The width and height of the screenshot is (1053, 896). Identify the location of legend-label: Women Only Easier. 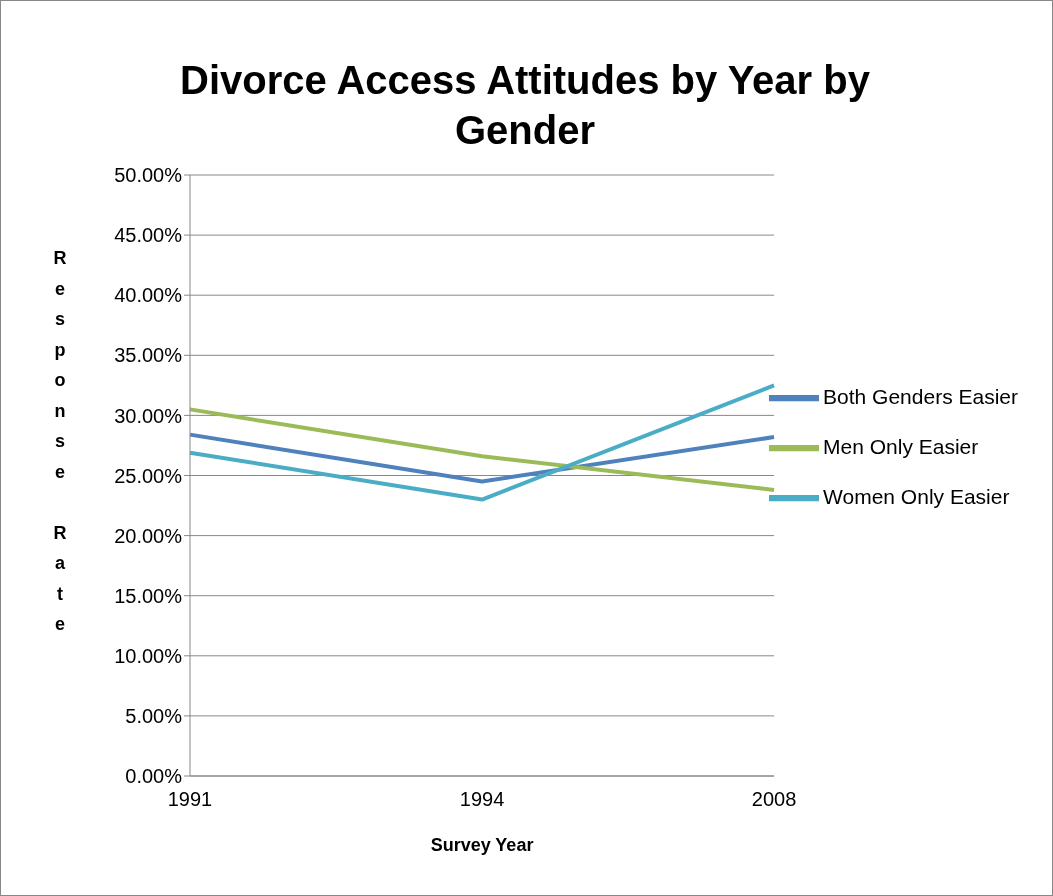
(916, 496).